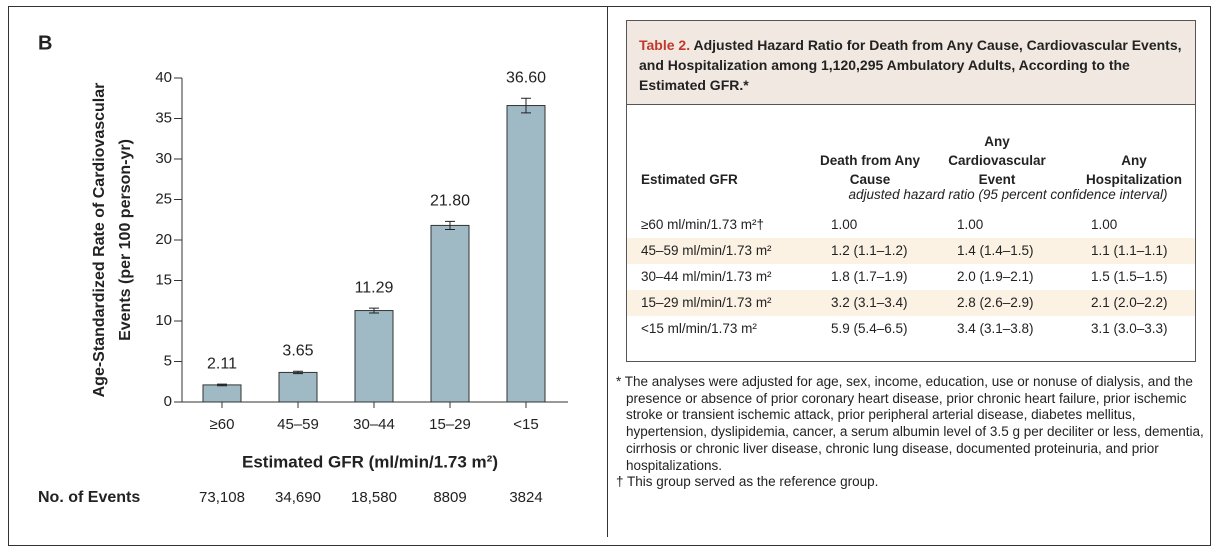  Describe the element at coordinates (370, 461) in the screenshot. I see `x-axis-label: Estimated GFR (ml/min/1.73 m²)` at that location.